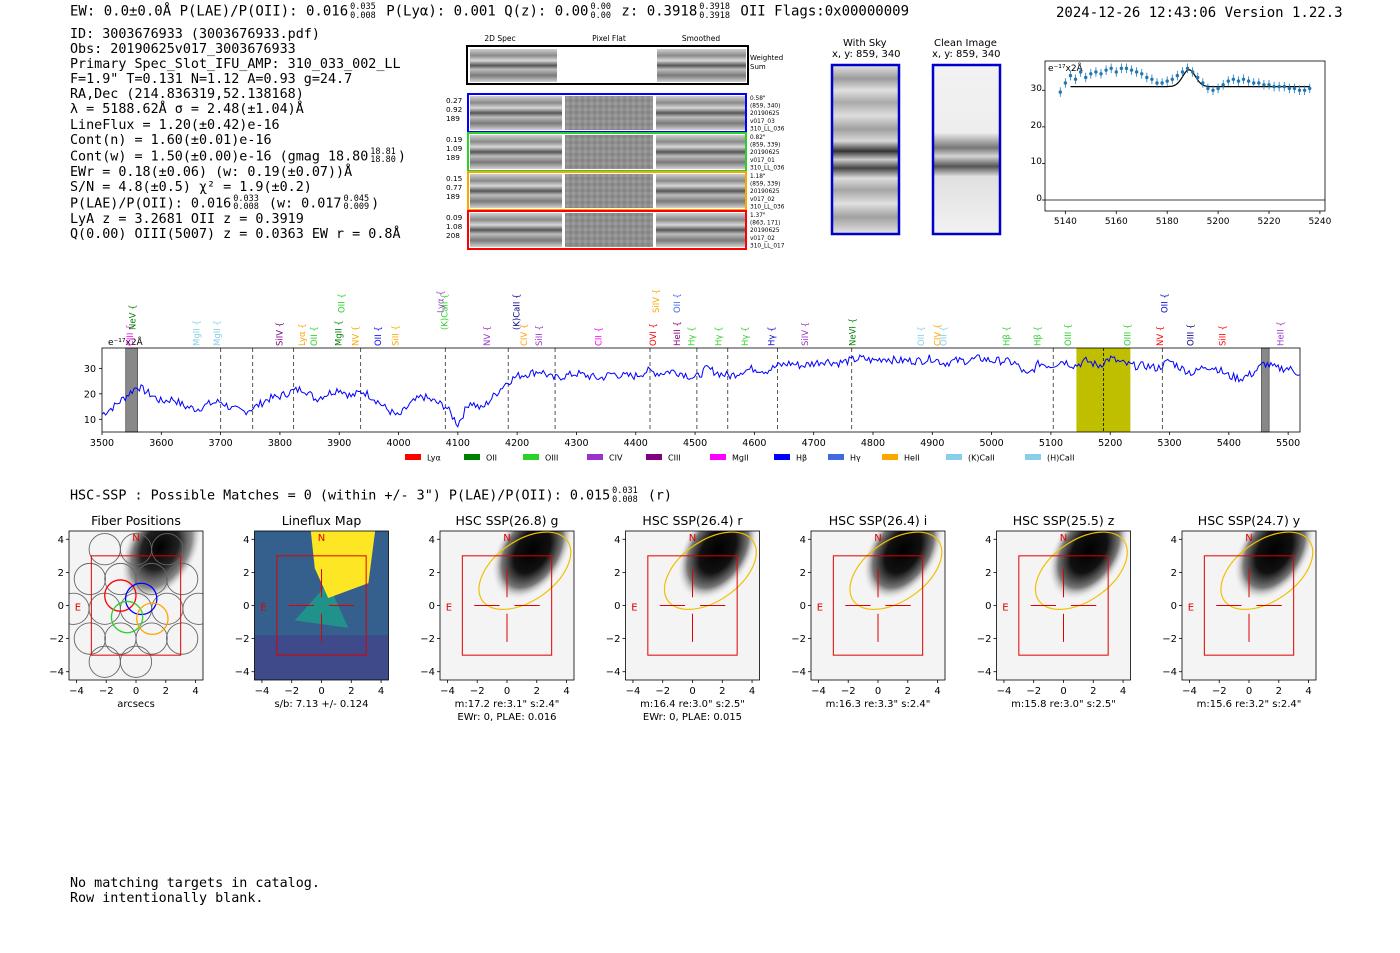  I want to click on cutout-left-value: 208, so click(453, 235).